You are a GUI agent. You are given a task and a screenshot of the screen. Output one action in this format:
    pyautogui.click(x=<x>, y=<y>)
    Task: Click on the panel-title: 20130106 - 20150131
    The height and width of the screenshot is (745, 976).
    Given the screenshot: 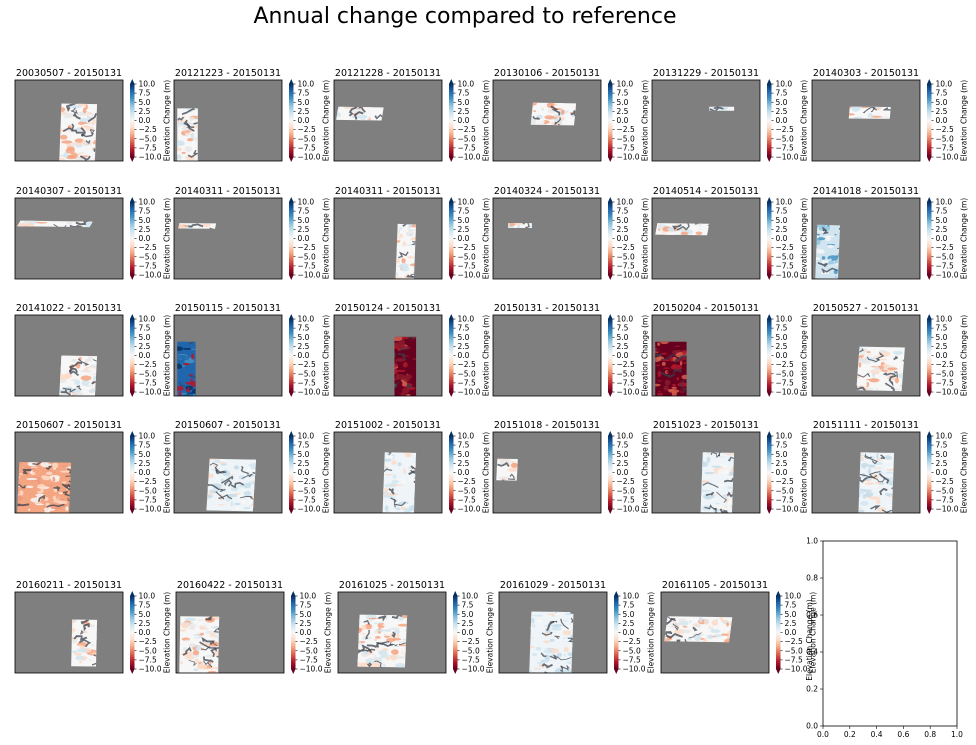 What is the action you would take?
    pyautogui.click(x=547, y=73)
    